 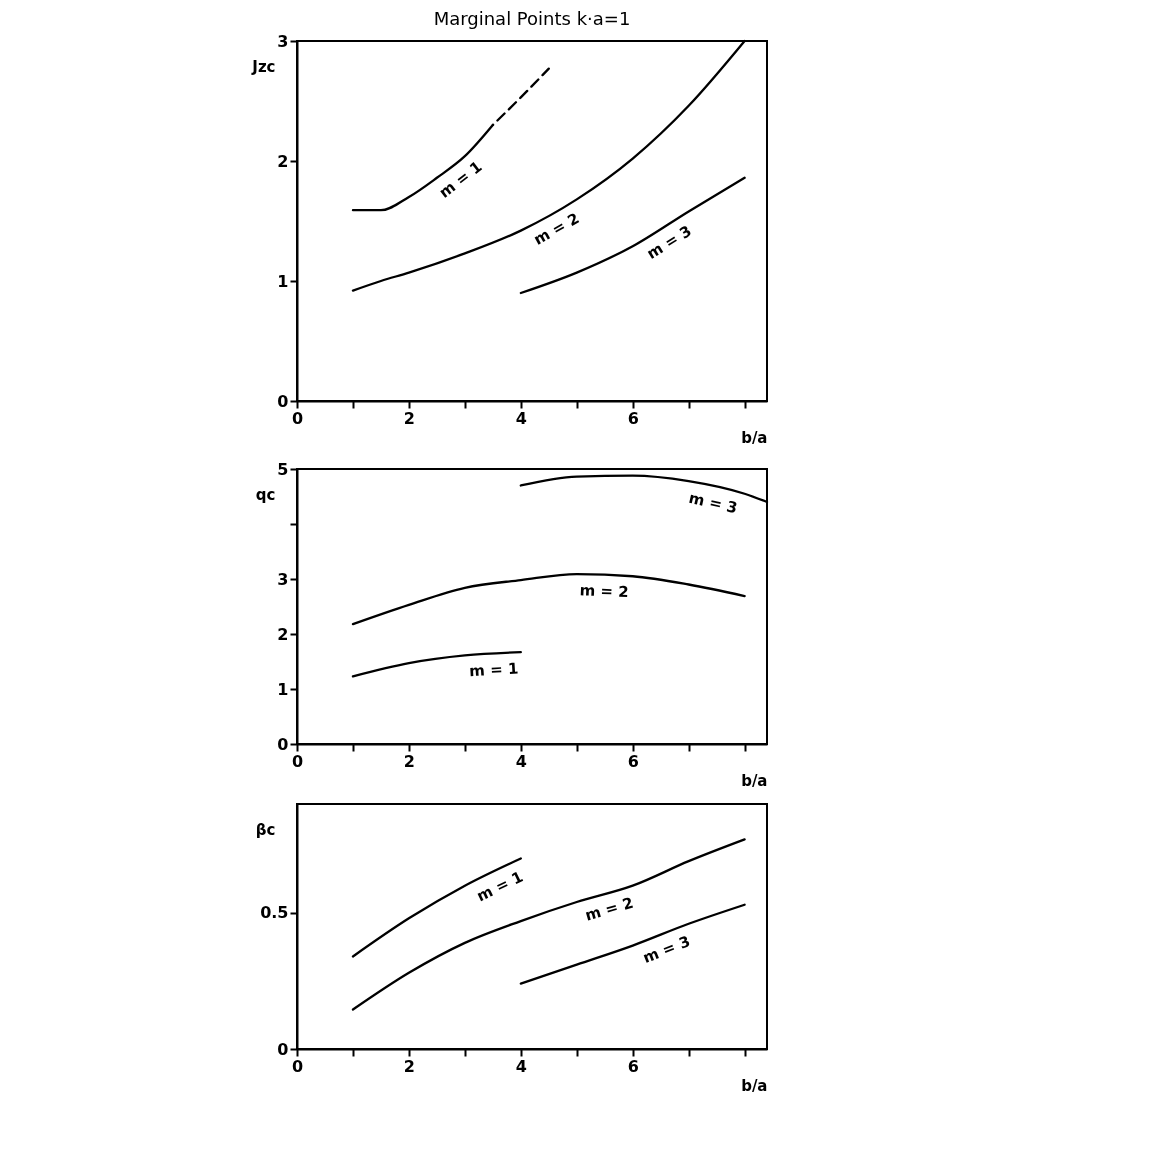 I want to click on chart-title: Marginal Points k·a=1, so click(x=532, y=18).